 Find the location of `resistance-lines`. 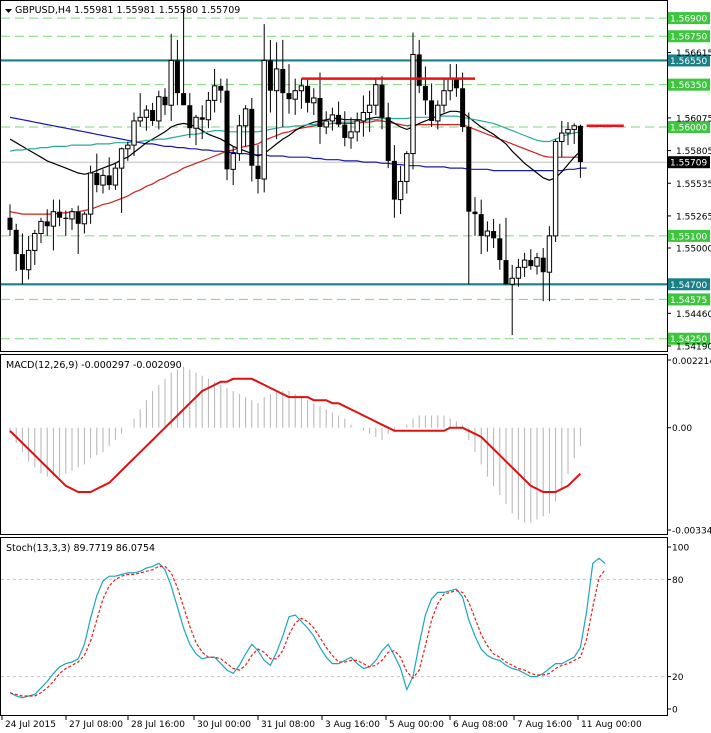

resistance-lines is located at coordinates (462, 102).